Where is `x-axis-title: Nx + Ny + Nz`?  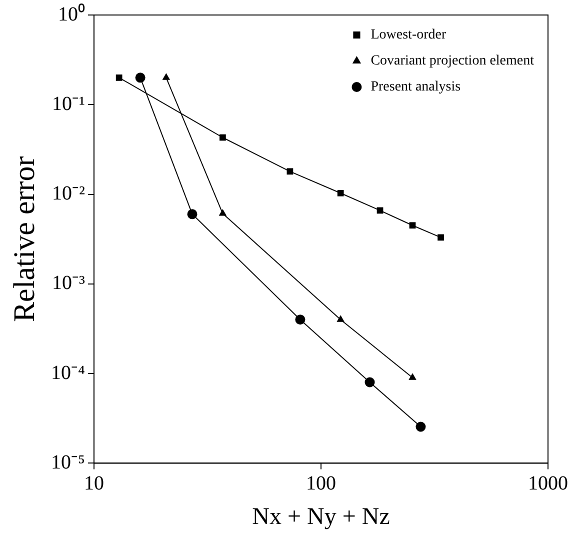
x-axis-title: Nx + Ny + Nz is located at coordinates (321, 517).